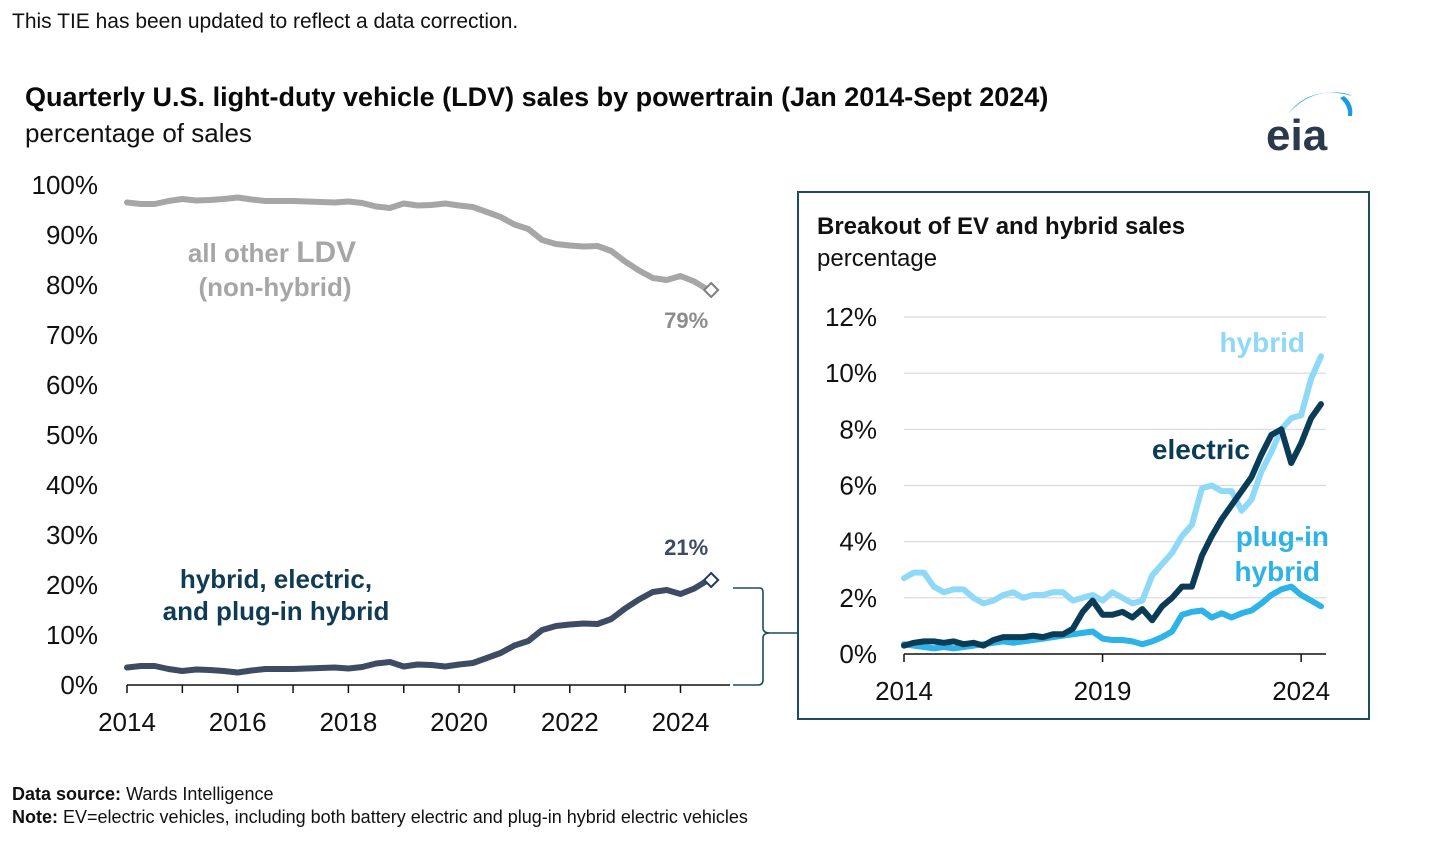 This screenshot has width=1441, height=850. What do you see at coordinates (1001, 226) in the screenshot?
I see `inset-title: Breakout of EV and hybrid sales` at bounding box center [1001, 226].